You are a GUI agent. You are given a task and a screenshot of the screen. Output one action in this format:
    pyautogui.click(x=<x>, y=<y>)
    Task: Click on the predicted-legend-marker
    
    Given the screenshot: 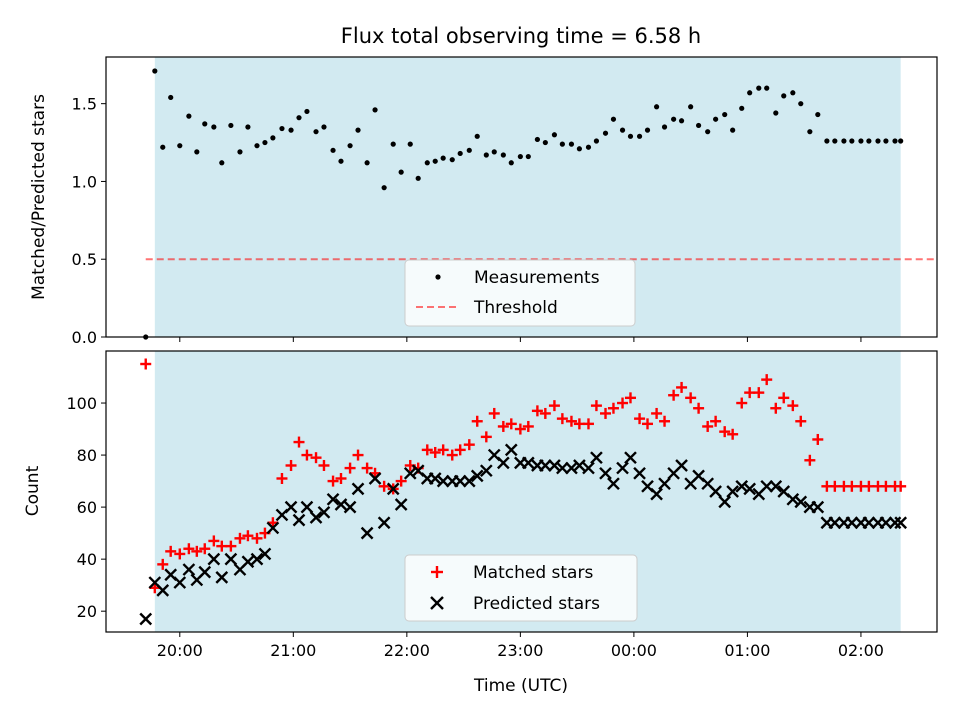 What is the action you would take?
    pyautogui.click(x=437, y=603)
    